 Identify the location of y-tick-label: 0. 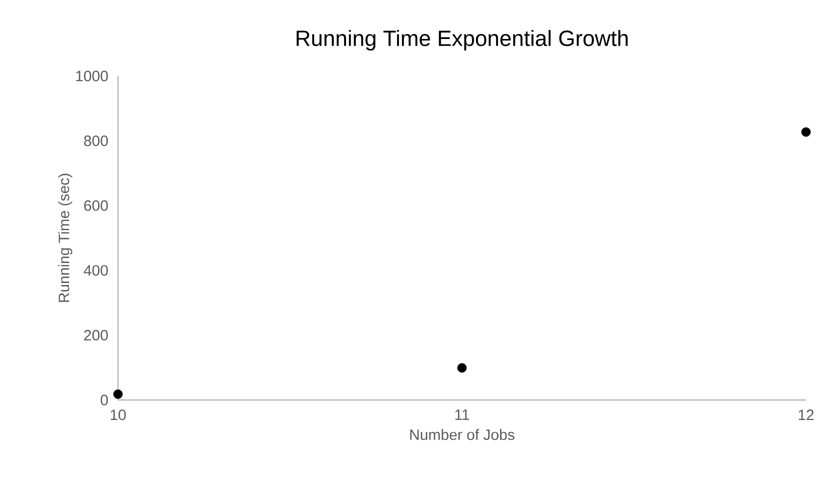
(104, 400).